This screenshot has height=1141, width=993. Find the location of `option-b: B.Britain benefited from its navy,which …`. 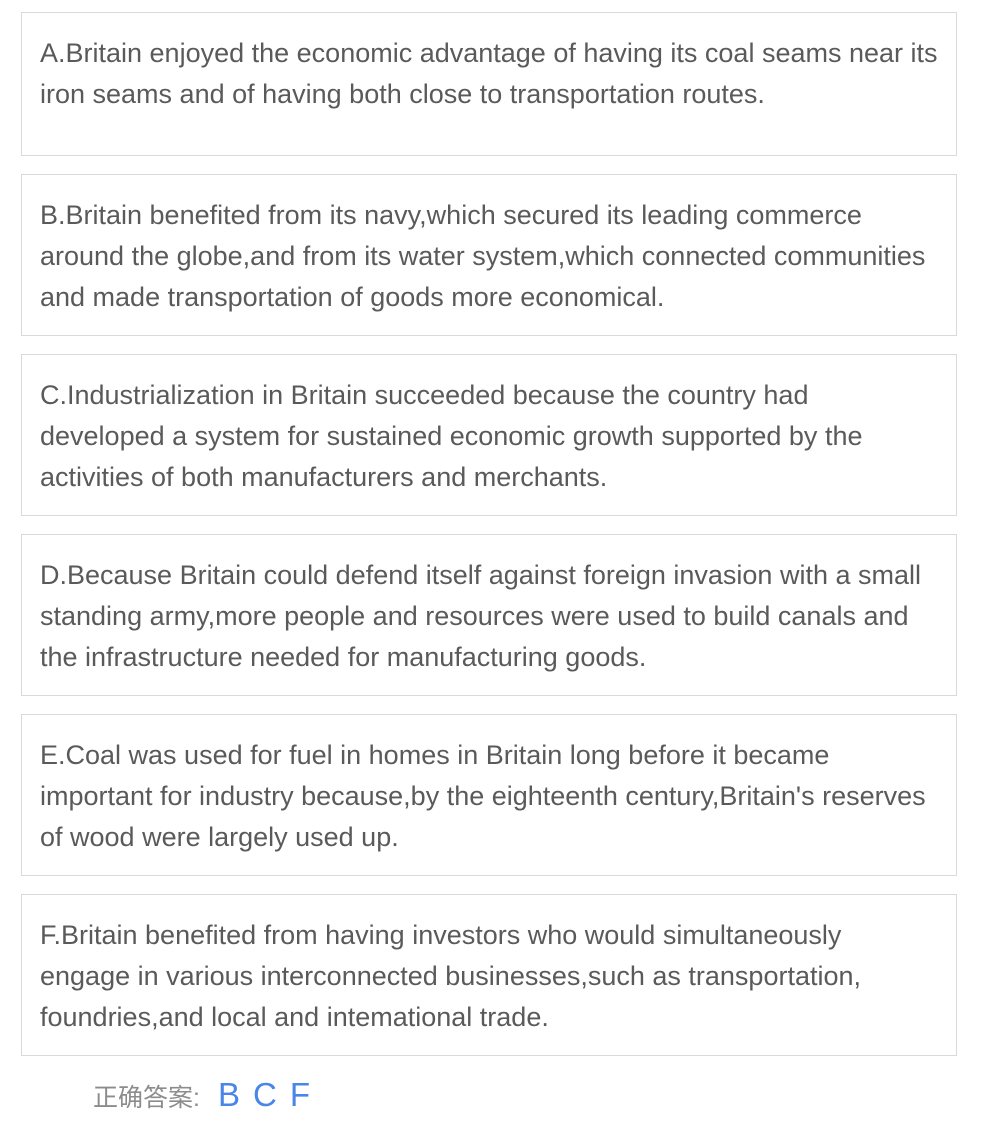

option-b: B.Britain benefited from its navy,which … is located at coordinates (489, 255).